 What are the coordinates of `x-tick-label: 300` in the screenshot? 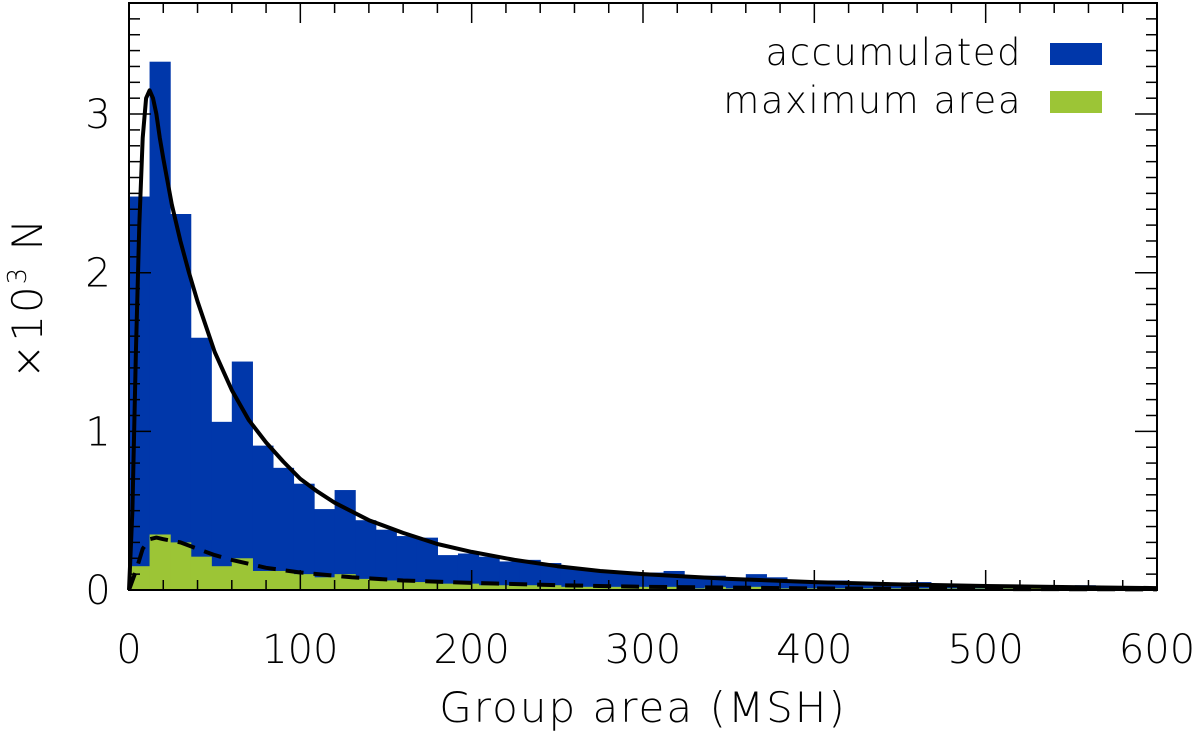 It's located at (643, 650).